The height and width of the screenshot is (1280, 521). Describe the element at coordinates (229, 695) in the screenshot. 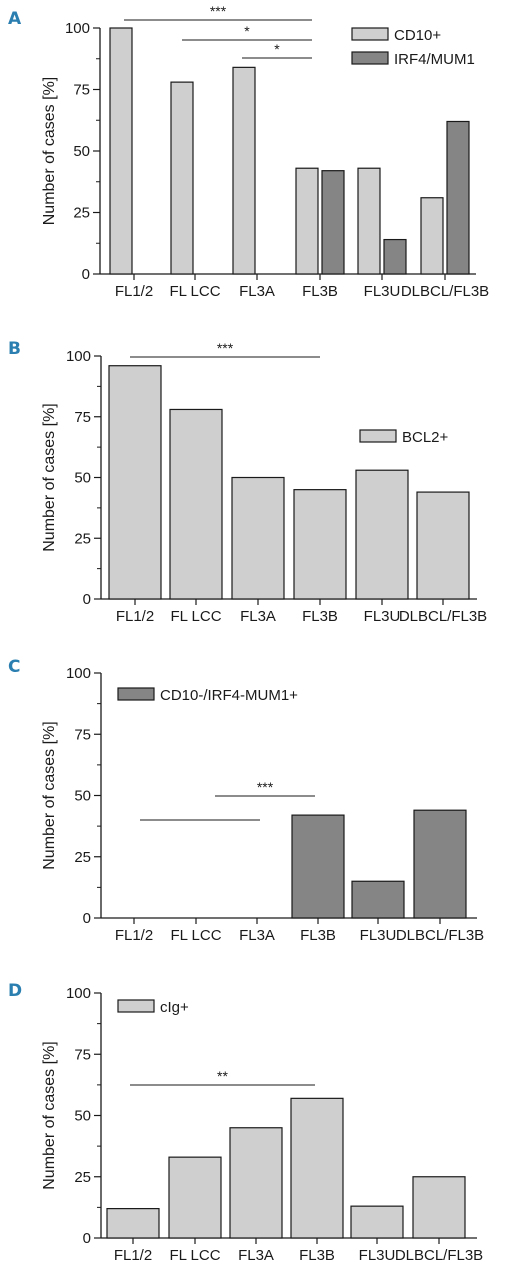

I see `legend-label: CD10-/IRF4-MUM1+` at that location.